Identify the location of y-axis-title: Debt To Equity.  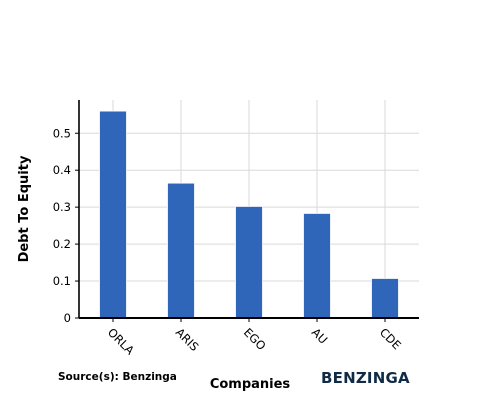
(24, 208).